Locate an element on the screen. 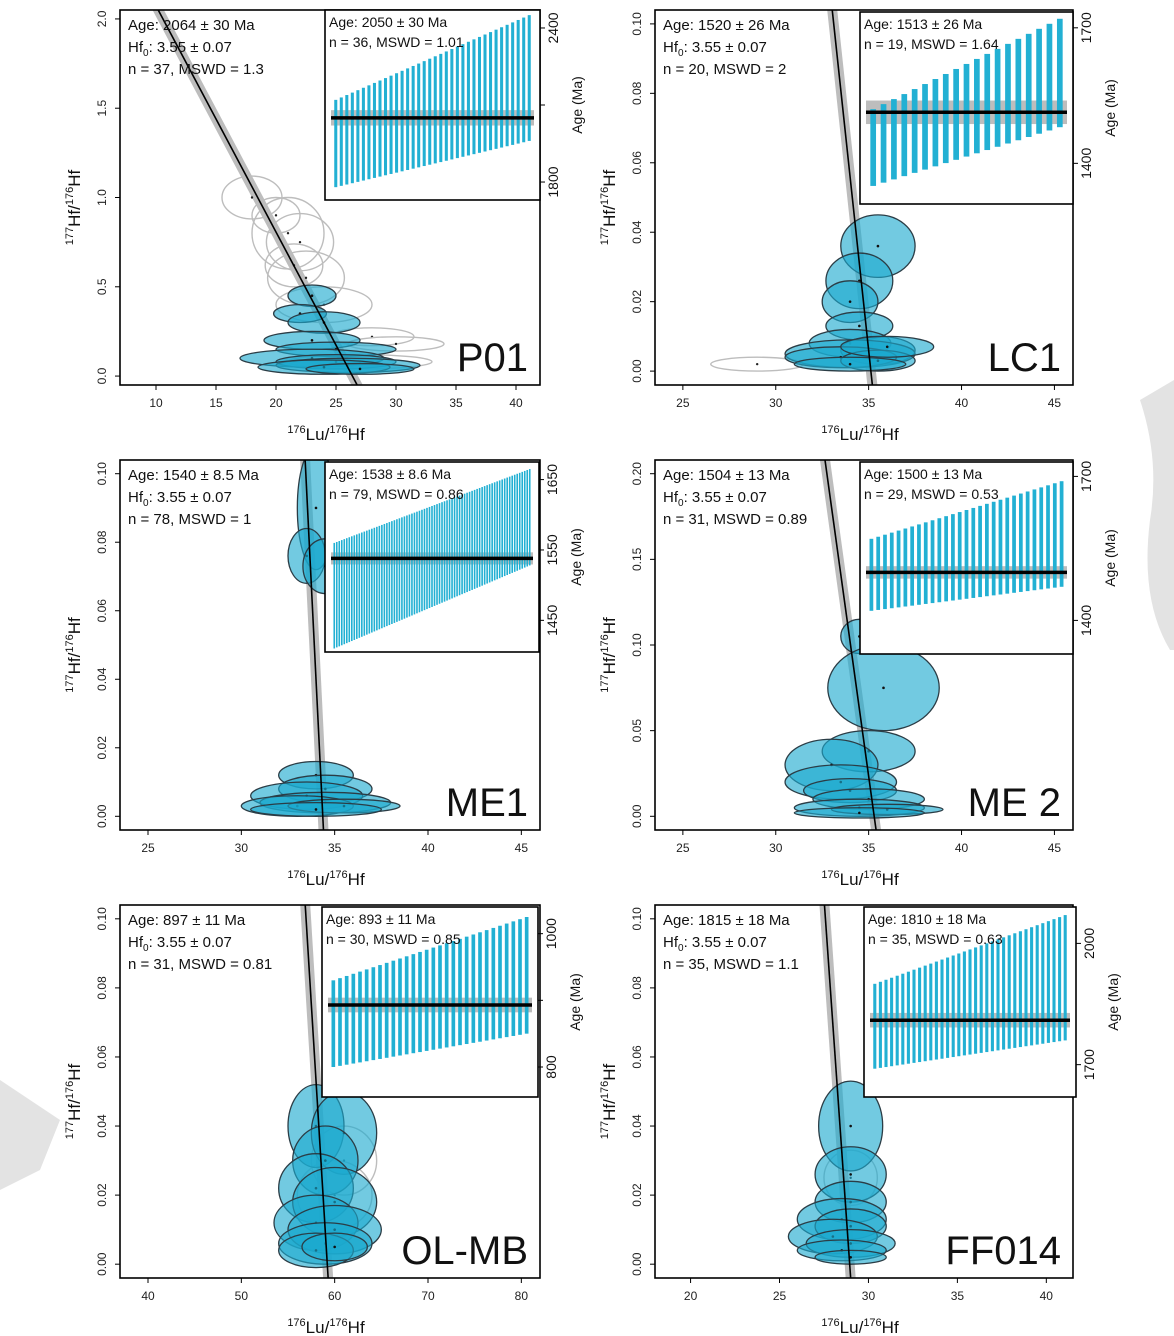 The height and width of the screenshot is (1336, 1174). y-axis-title-part: 177 is located at coordinates (605, 683).